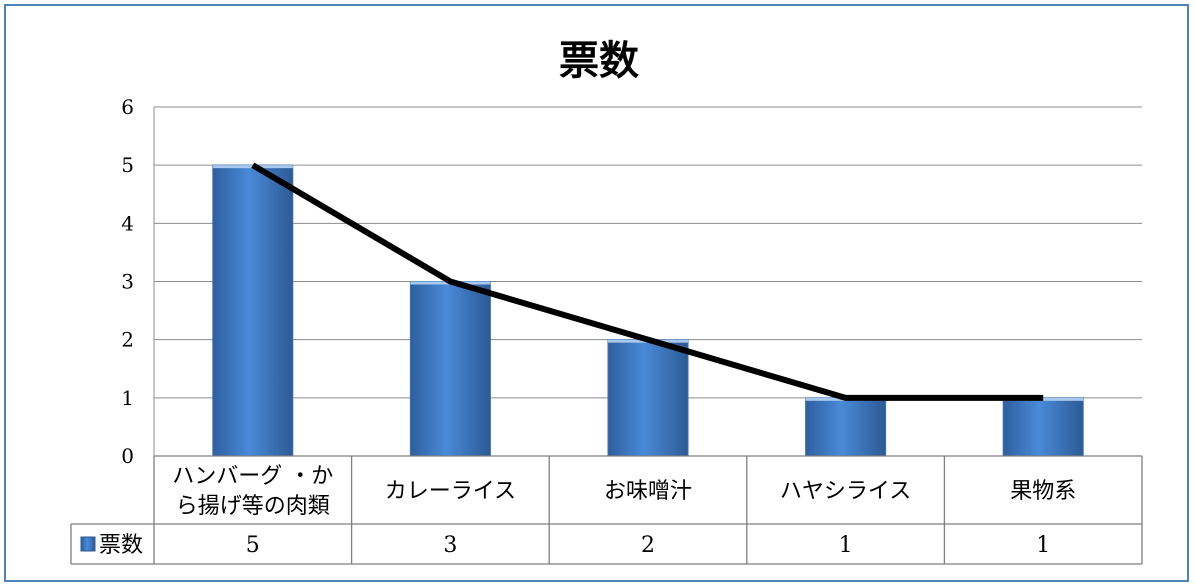 The width and height of the screenshot is (1195, 587). I want to click on category-label: ハンバーグ ・か, so click(252, 476).